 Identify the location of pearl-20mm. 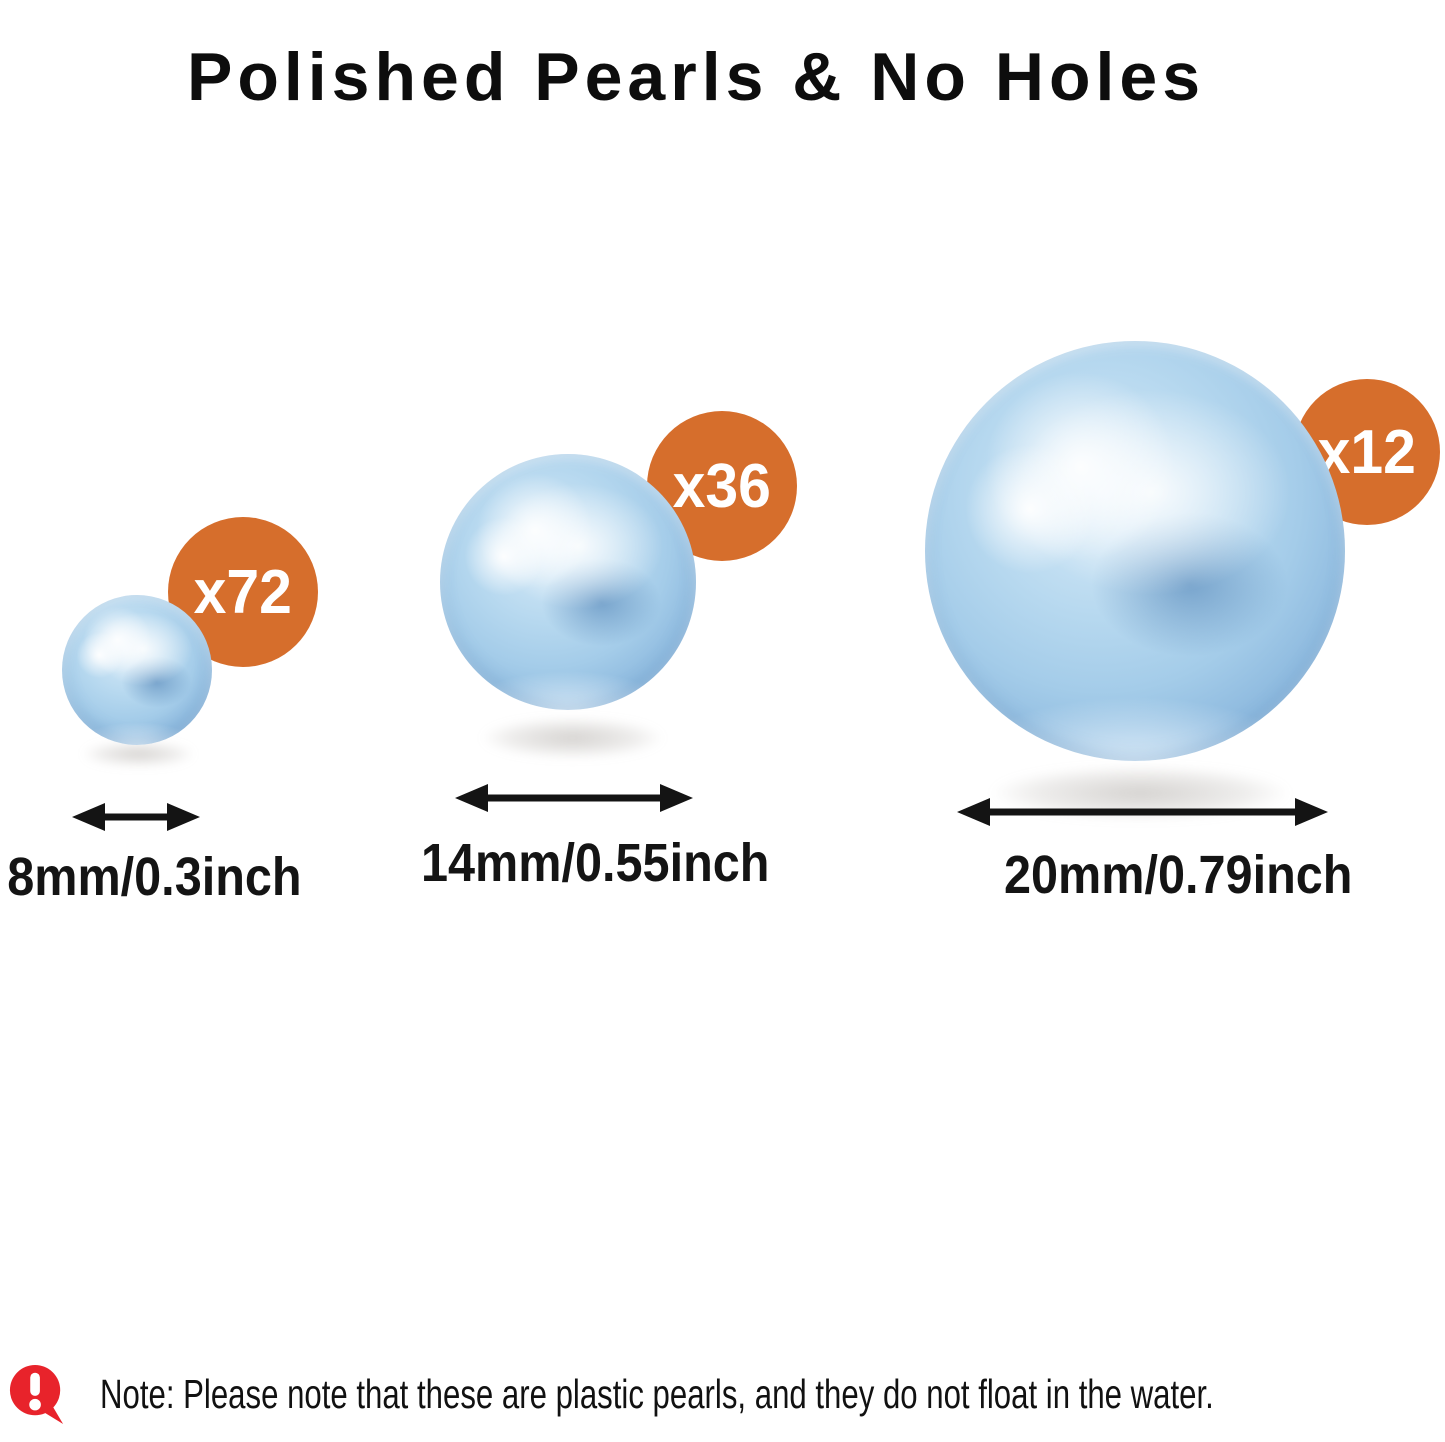
(1135, 551).